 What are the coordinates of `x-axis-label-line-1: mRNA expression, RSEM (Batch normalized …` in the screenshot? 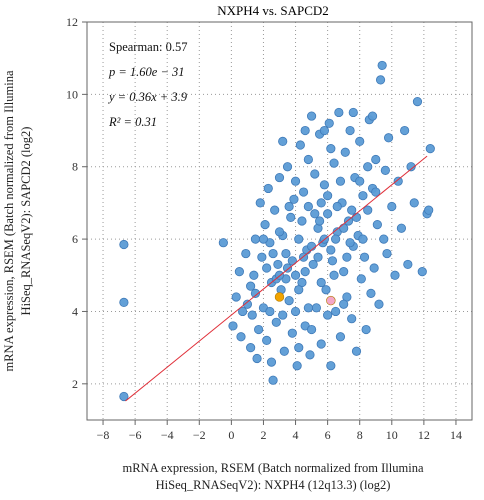 It's located at (273, 468).